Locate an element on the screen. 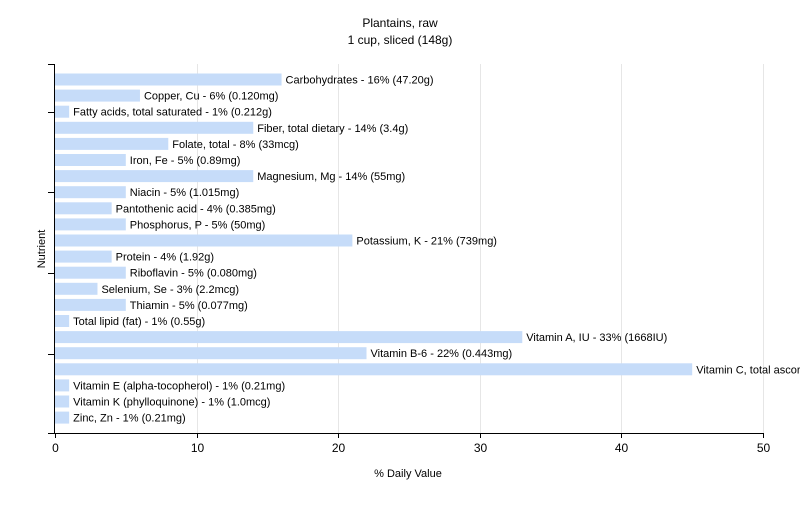  bar-label: Total lipid (fat) - 1% (0.55g) is located at coordinates (139, 322).